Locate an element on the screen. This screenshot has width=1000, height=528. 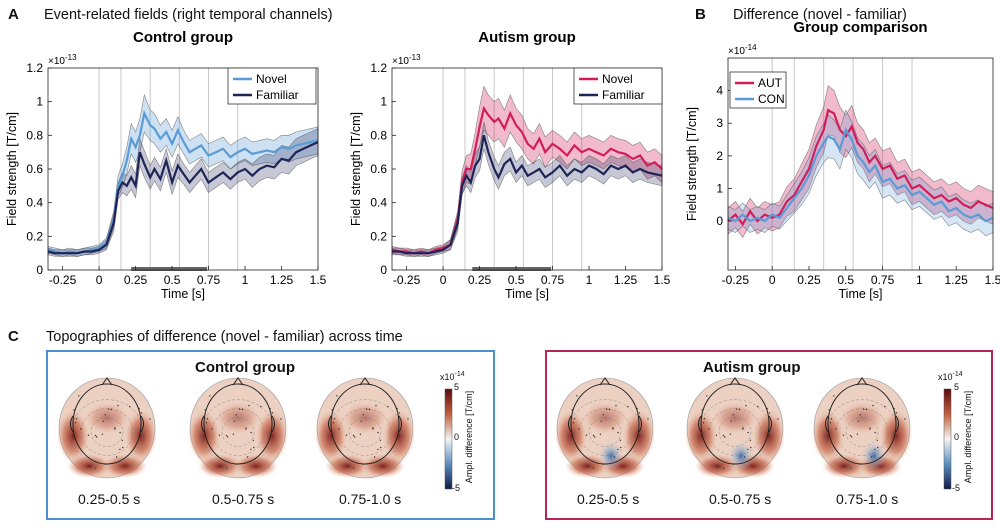
chart-title: Group comparison is located at coordinates (860, 27).